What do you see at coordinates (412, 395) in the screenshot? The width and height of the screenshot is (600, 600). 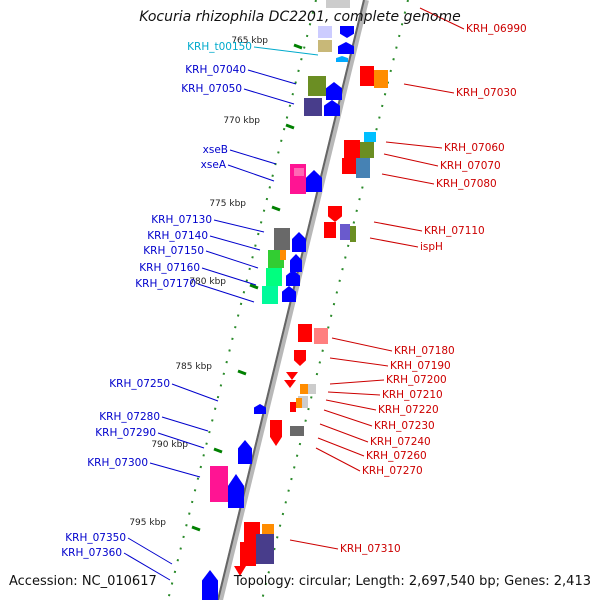 I see `right-gene-label: KRH_07210` at bounding box center [412, 395].